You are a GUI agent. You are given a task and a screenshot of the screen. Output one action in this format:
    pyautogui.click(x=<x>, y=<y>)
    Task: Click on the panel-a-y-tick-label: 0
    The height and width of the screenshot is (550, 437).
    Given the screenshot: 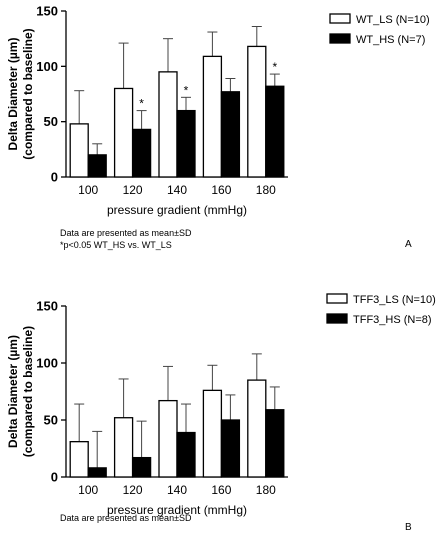 What is the action you would take?
    pyautogui.click(x=54, y=177)
    